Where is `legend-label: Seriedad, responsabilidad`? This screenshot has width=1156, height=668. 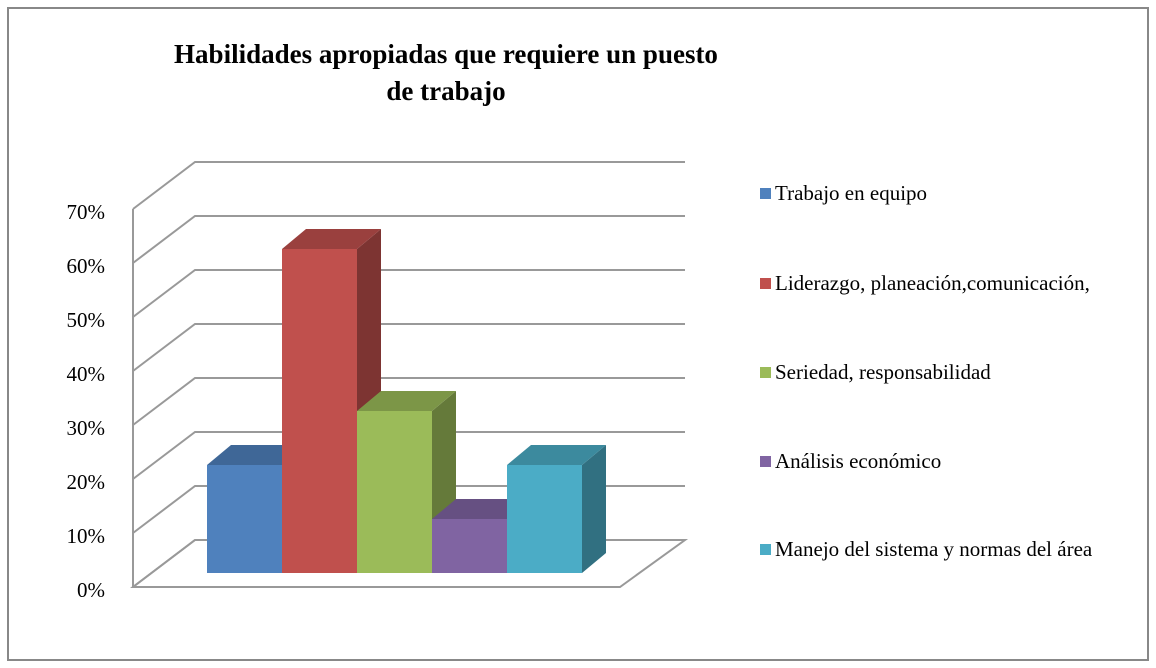 legend-label: Seriedad, responsabilidad is located at coordinates (883, 372).